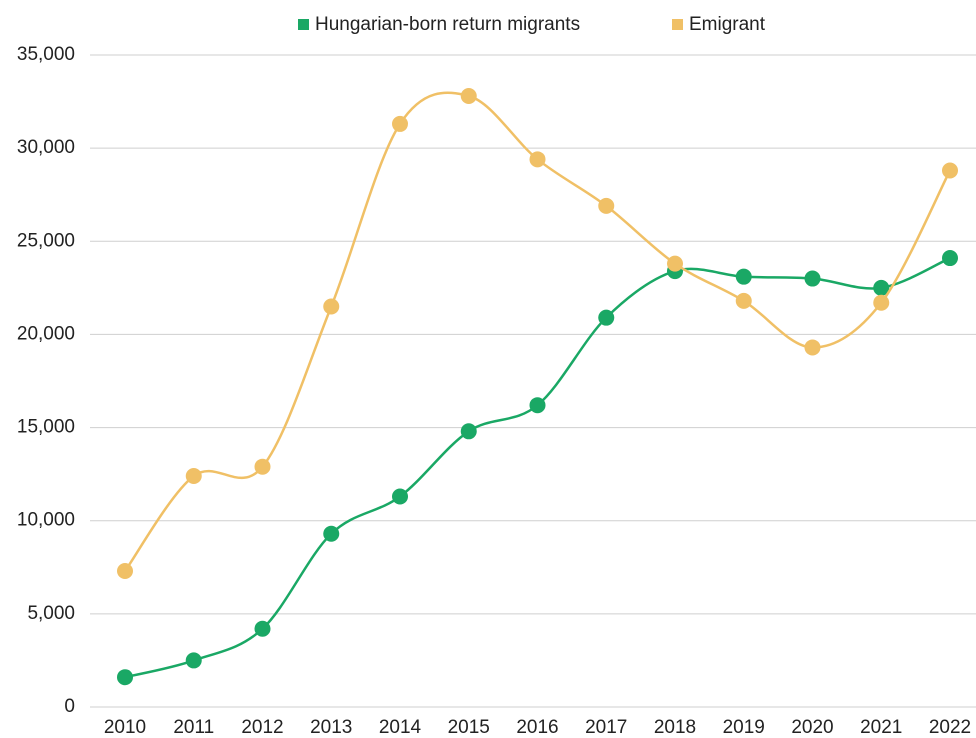 Image resolution: width=976 pixels, height=738 pixels. Describe the element at coordinates (69, 706) in the screenshot. I see `y-tick-label: 0` at that location.